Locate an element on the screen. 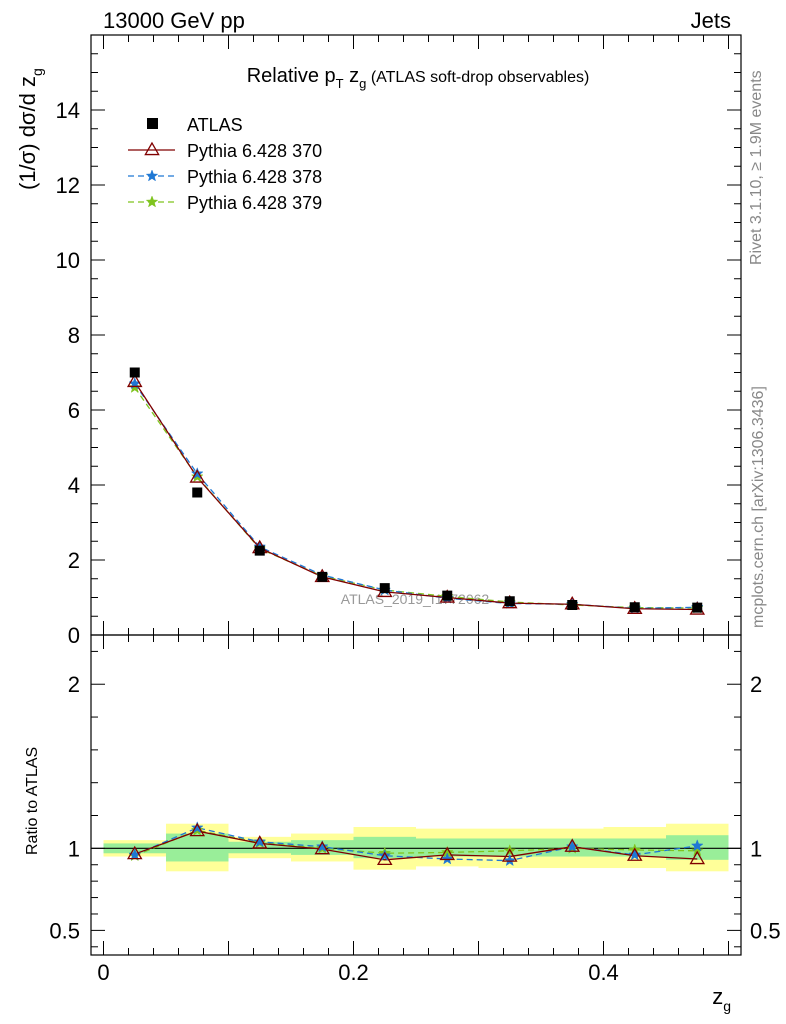  main-y-tick-labels: 0 2 4 6 8 10 12 14 is located at coordinates (68, 373).